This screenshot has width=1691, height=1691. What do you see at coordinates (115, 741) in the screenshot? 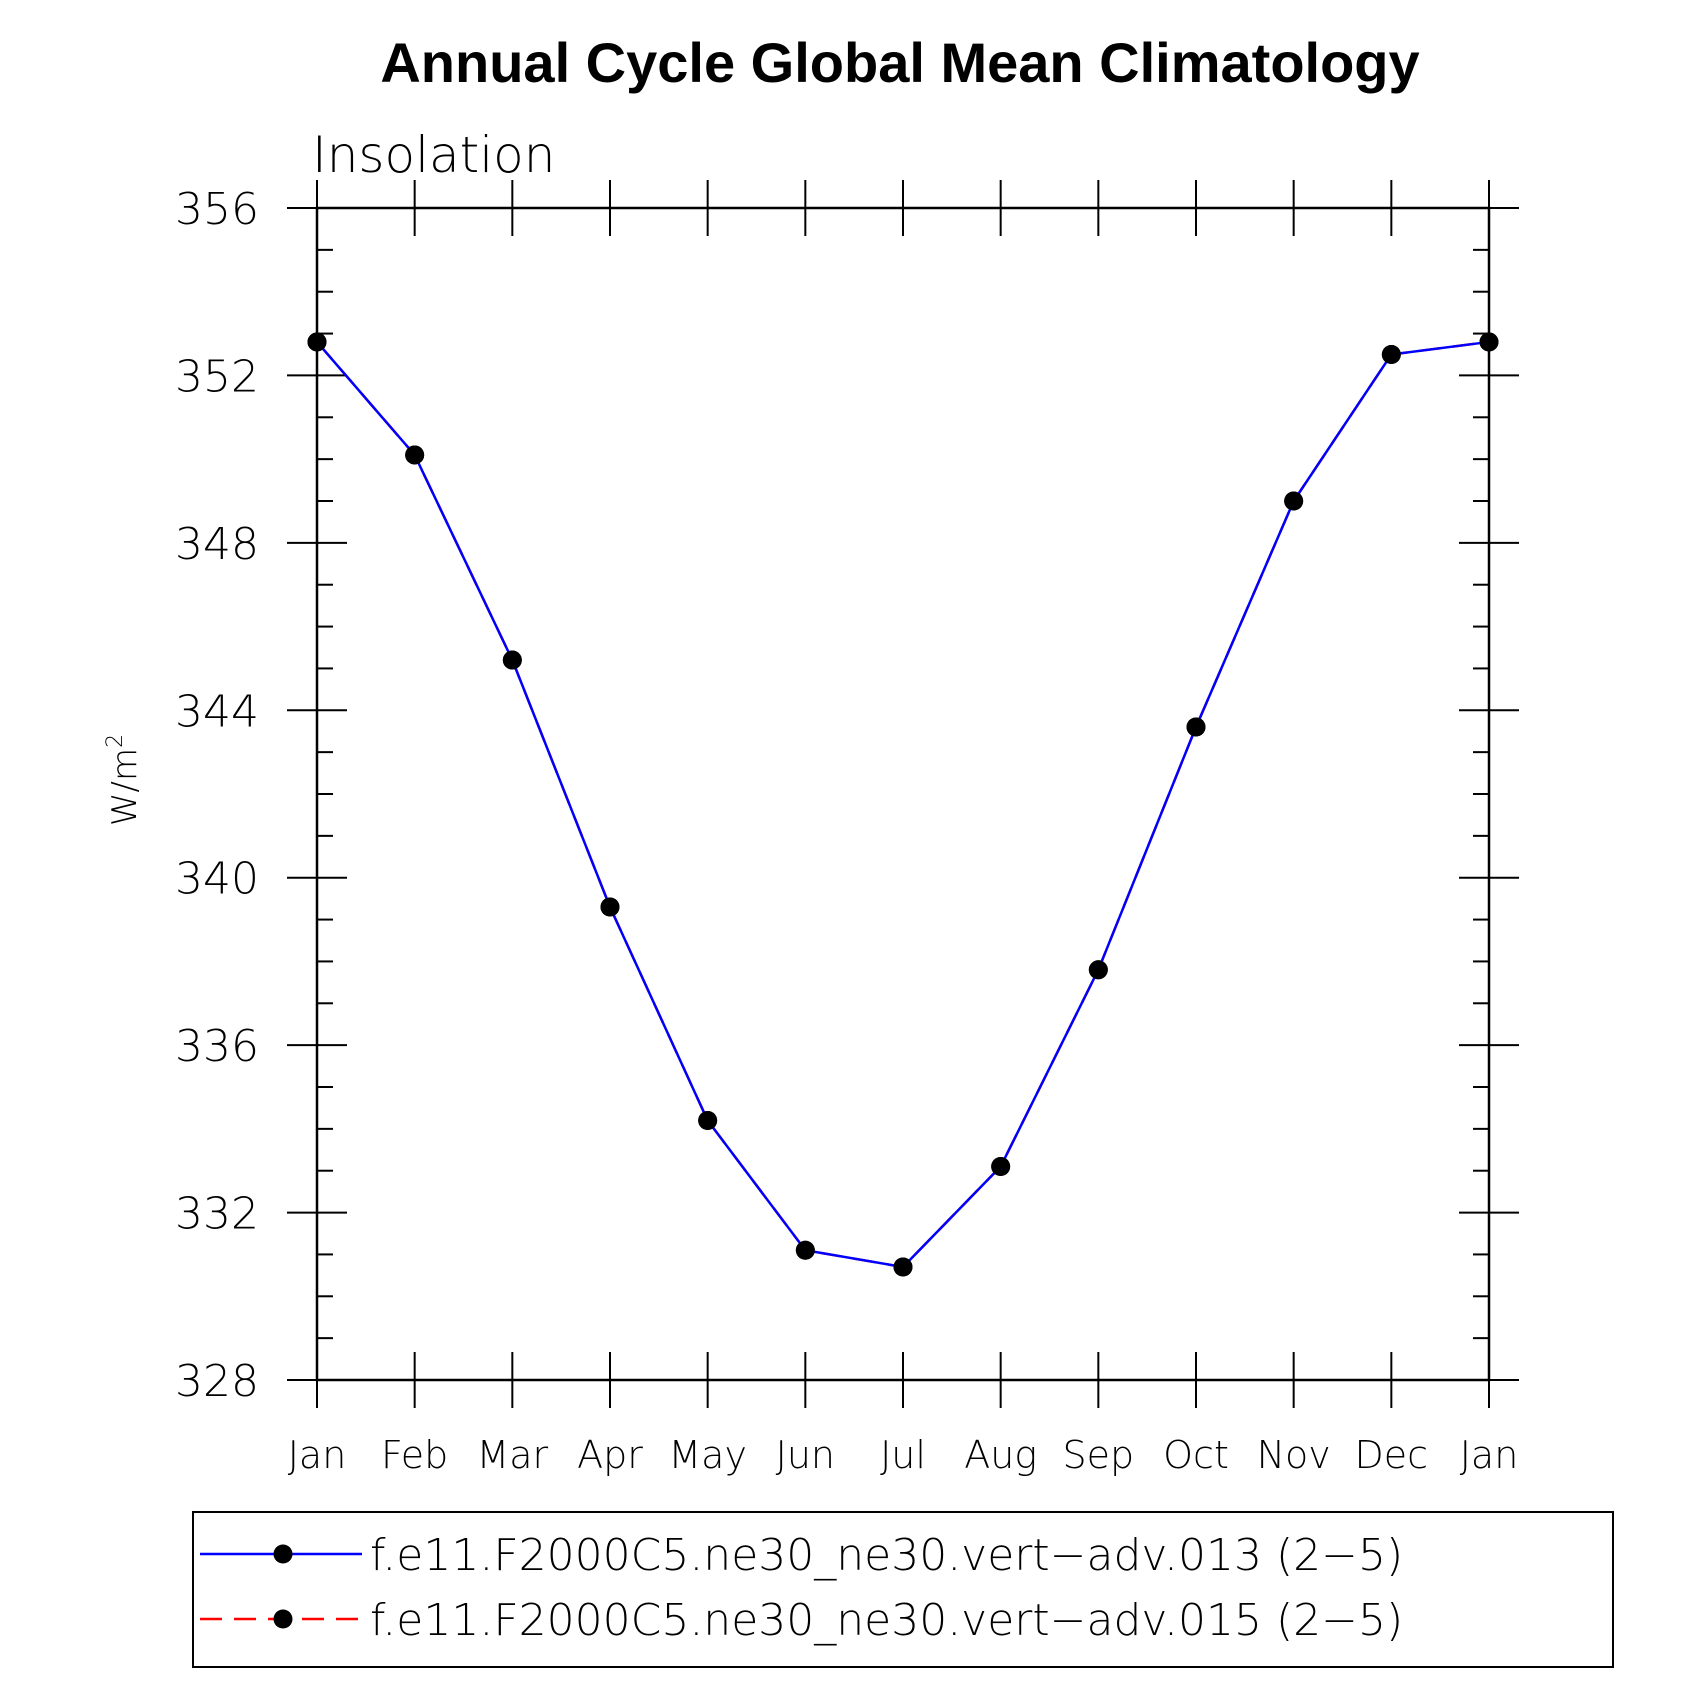
I see `y-axis-label-exponent: 2` at bounding box center [115, 741].